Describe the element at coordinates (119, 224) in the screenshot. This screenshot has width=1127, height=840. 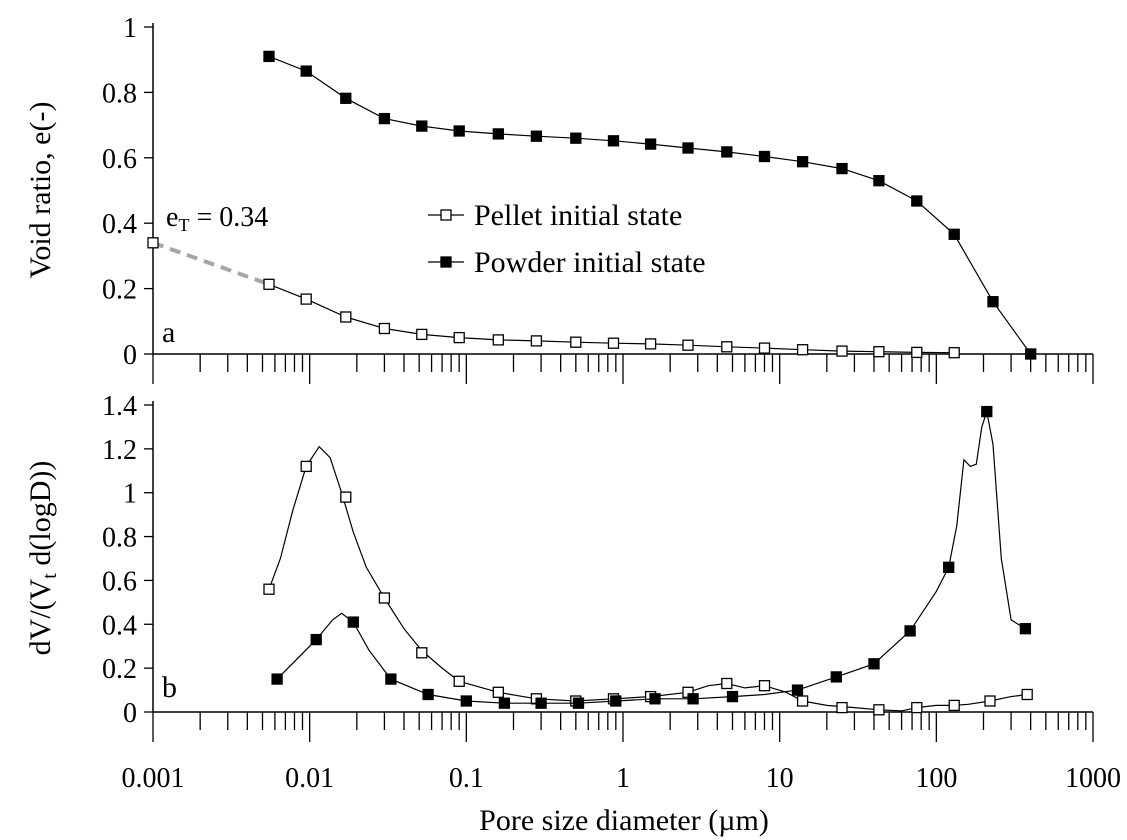
I see `panel-a-y-tick-label: 0.4` at that location.